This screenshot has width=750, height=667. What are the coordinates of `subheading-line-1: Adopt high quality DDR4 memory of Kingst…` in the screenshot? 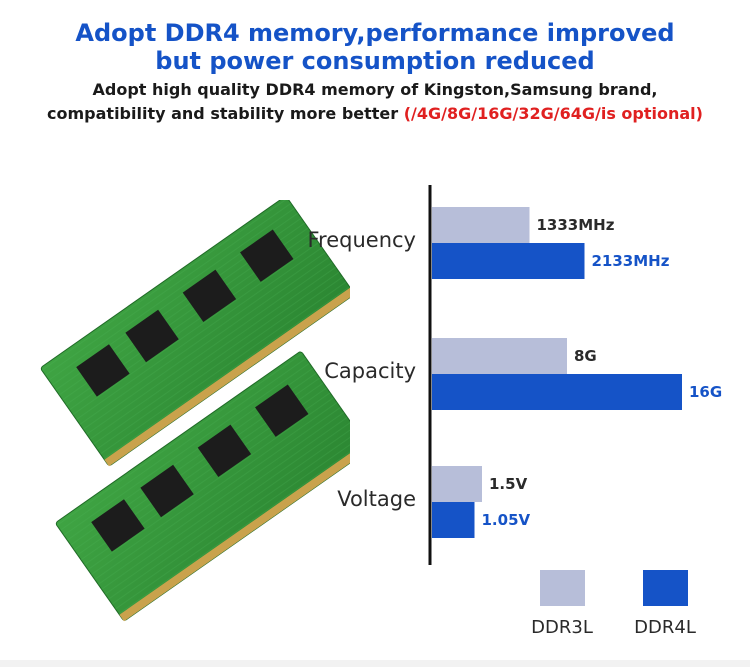 It's located at (375, 89).